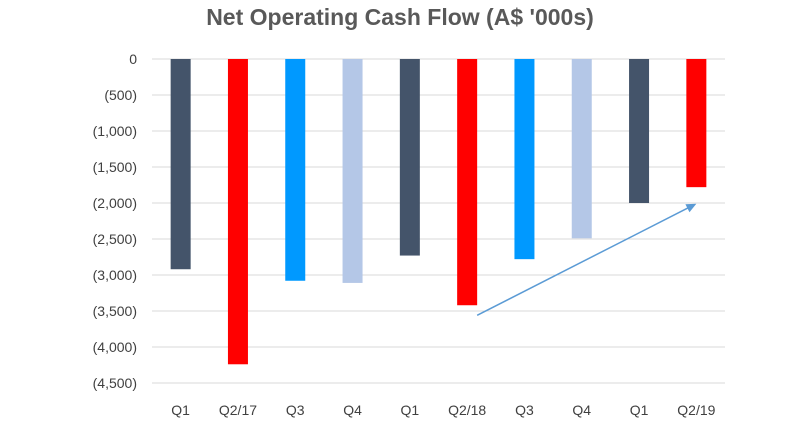 This screenshot has width=800, height=440. I want to click on x-tick-label: Q2/18, so click(467, 410).